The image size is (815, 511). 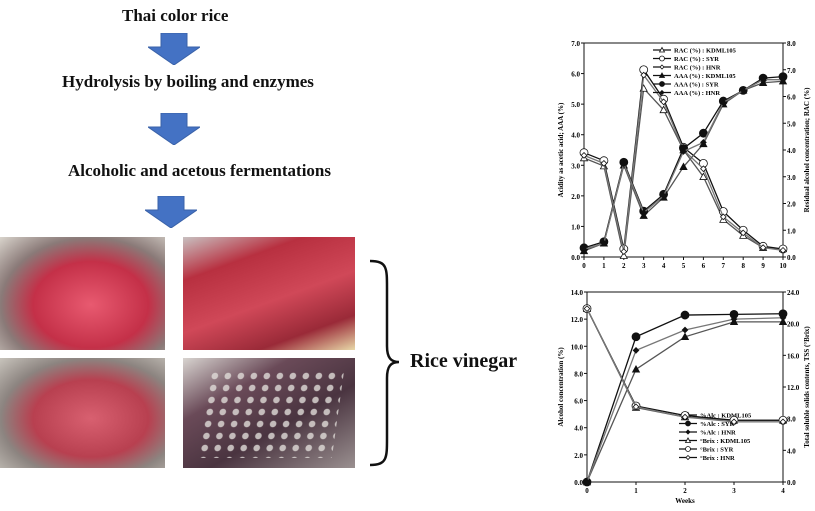 I want to click on y-tick-label: 10.0, so click(x=577, y=347).